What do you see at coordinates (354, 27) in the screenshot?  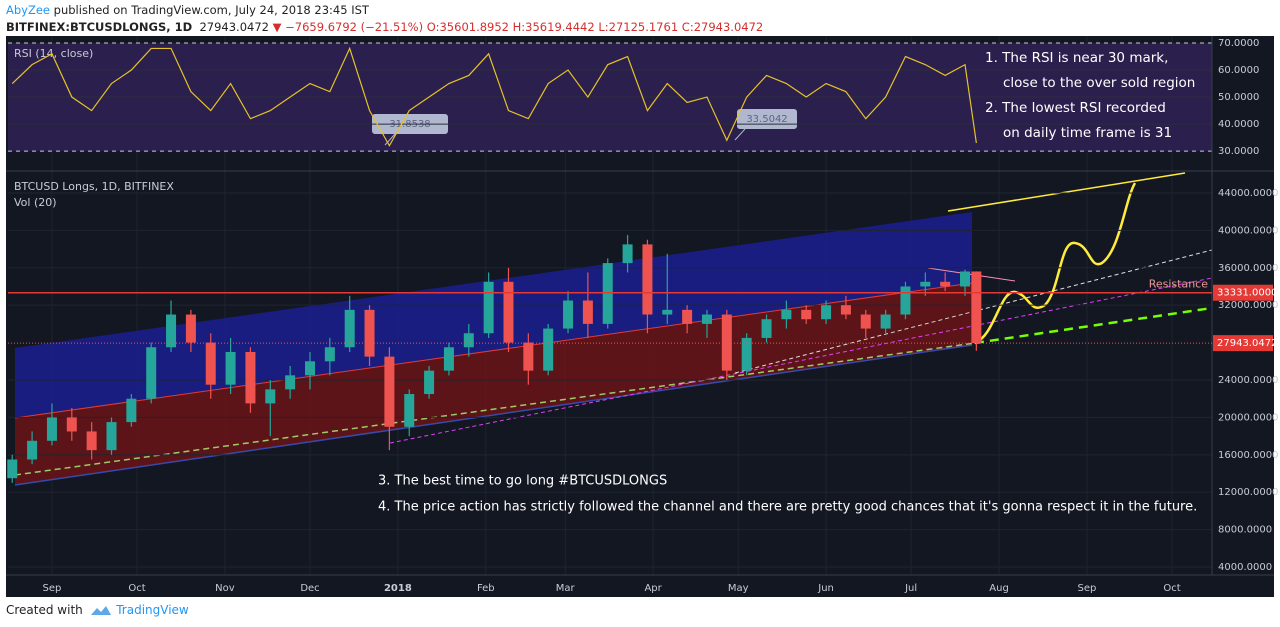 I see `change: −7659.6792 (−21.51%)` at bounding box center [354, 27].